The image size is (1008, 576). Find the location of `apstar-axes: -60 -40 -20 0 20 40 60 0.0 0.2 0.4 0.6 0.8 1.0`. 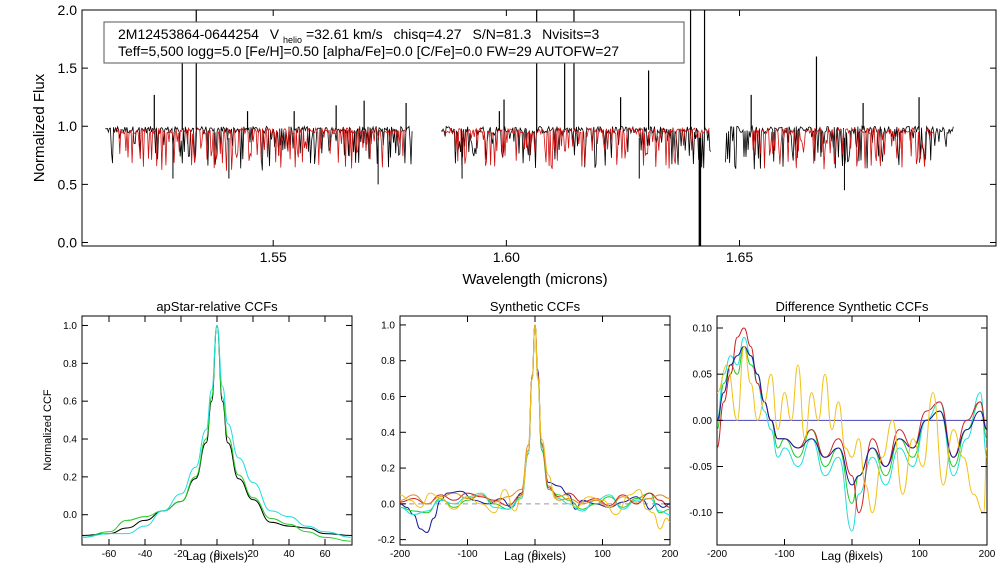

apstar-axes: -60 -40 -20 0 20 40 60 0.0 0.2 0.4 0.6 0.8 1.0 is located at coordinates (207, 438).